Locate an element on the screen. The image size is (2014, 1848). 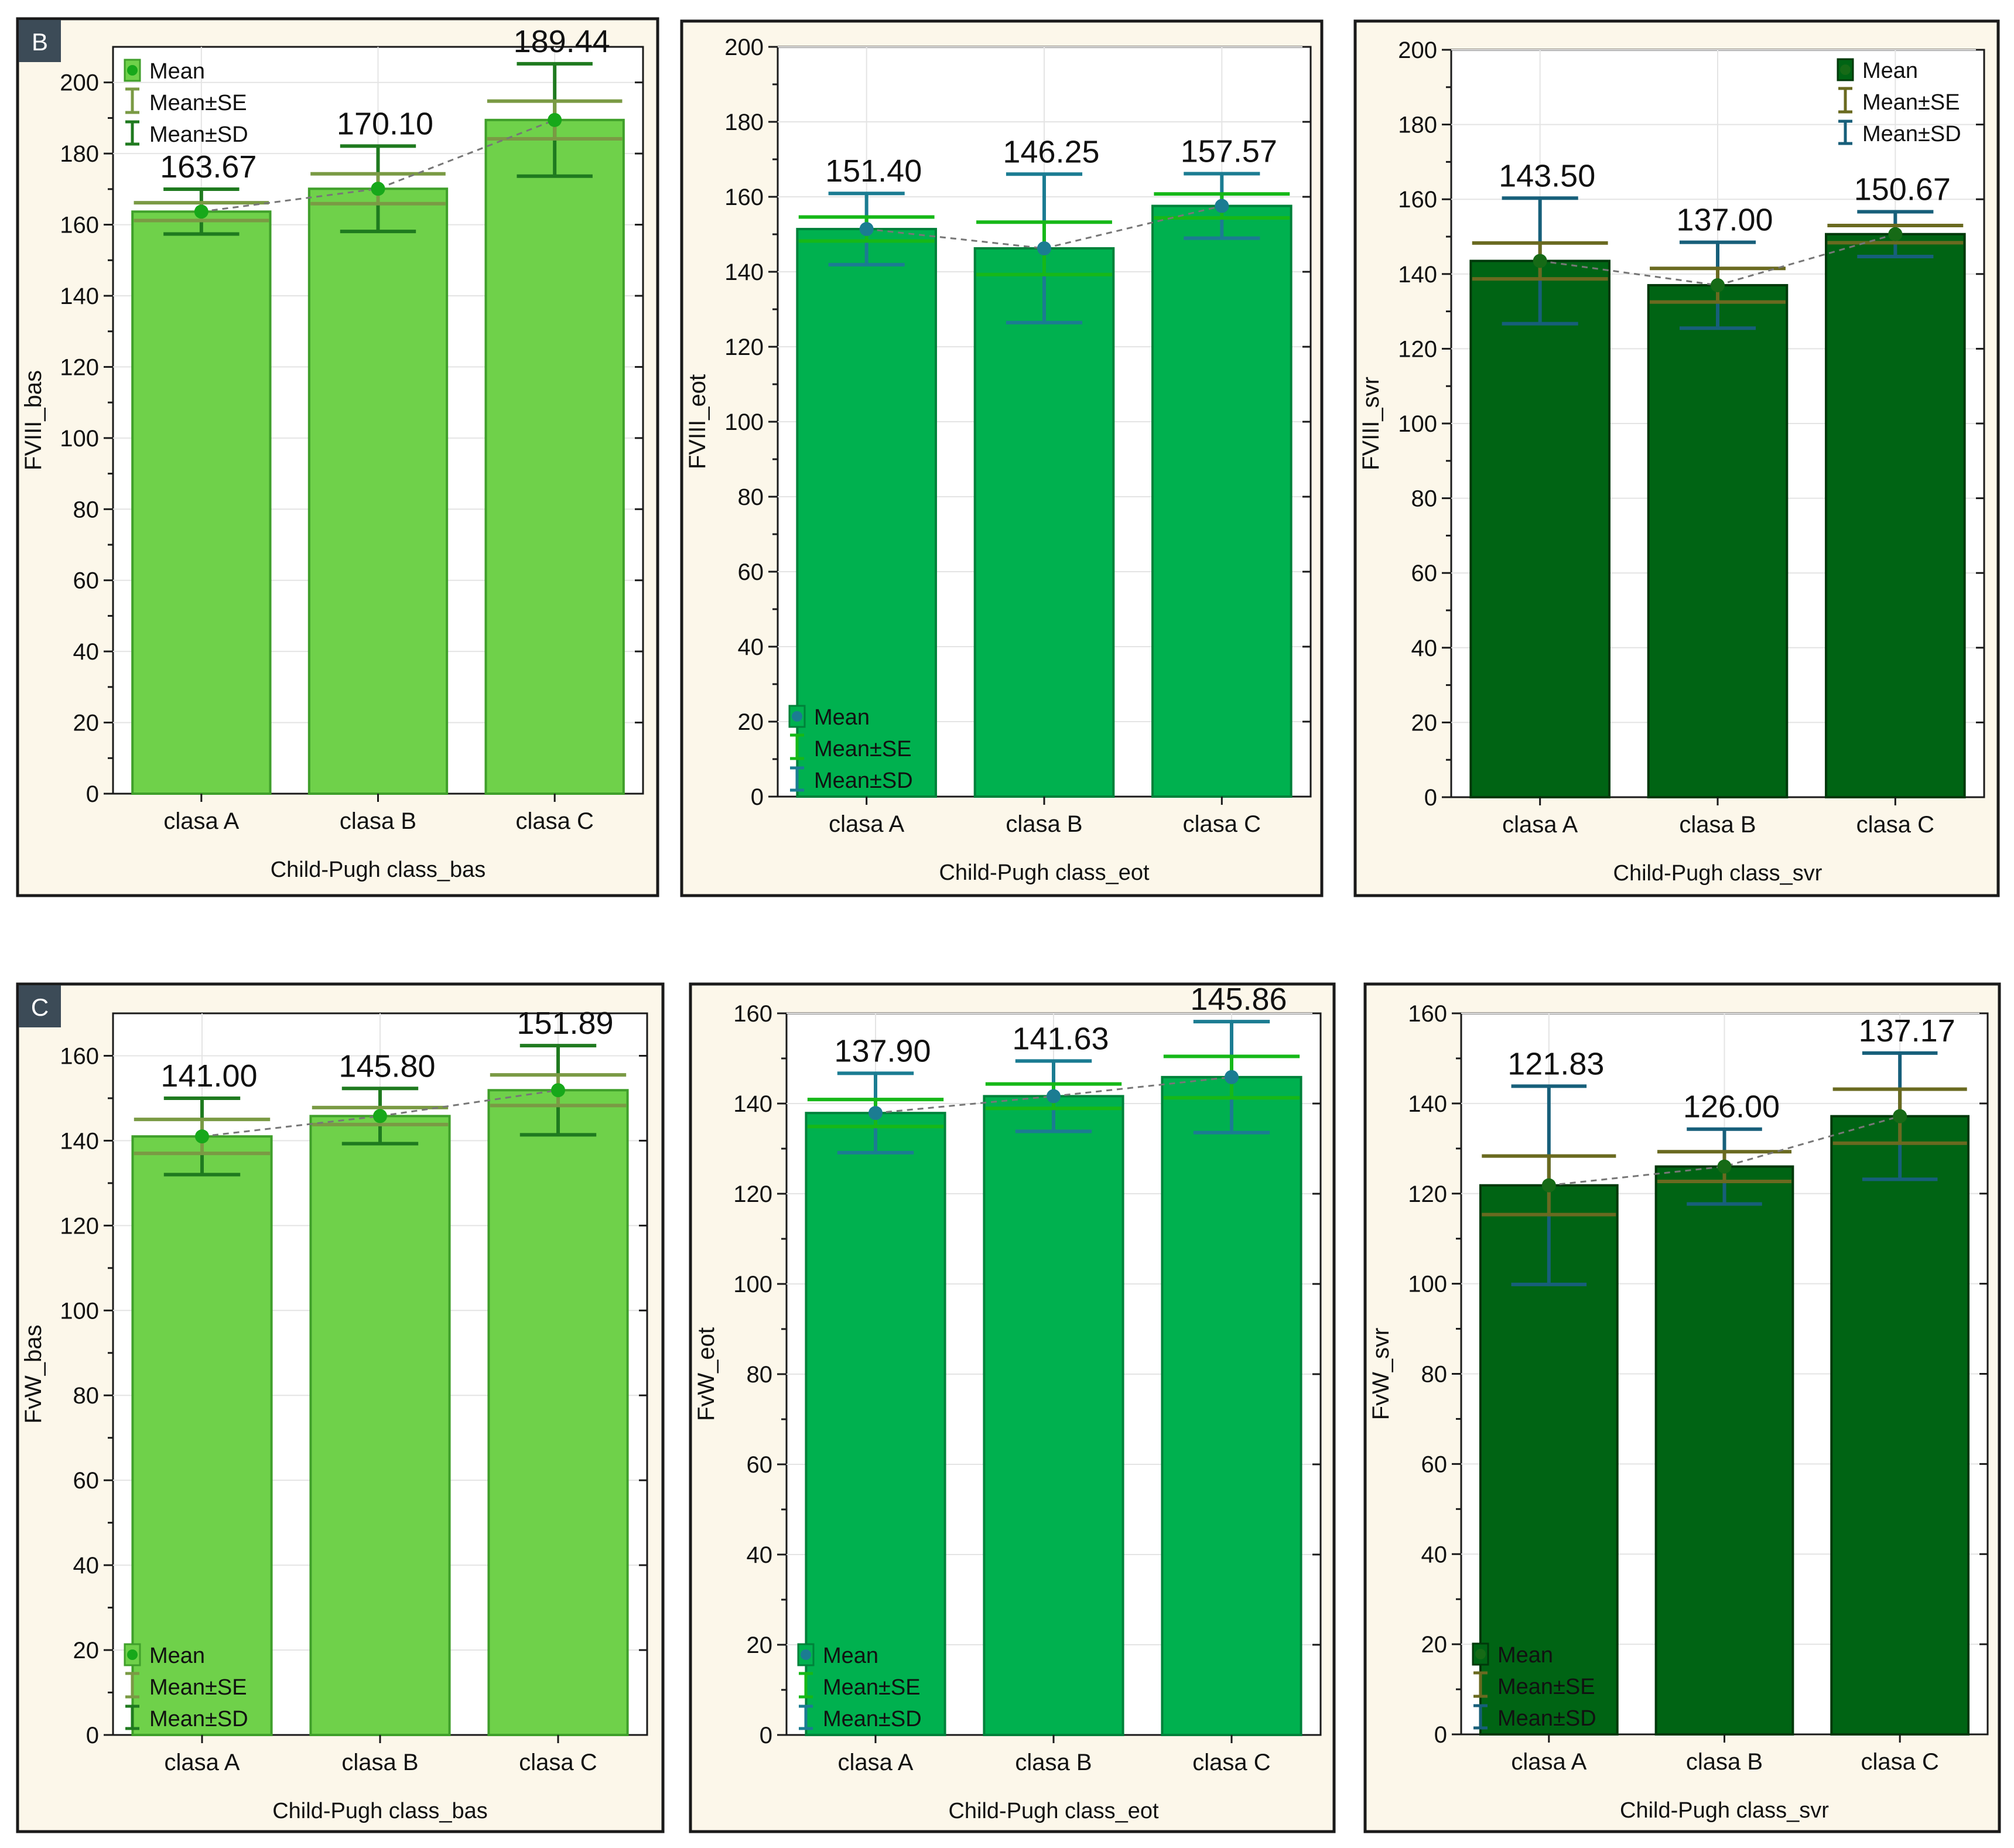
x-axis-label: Child-Pugh class_svr is located at coordinates (1717, 873).